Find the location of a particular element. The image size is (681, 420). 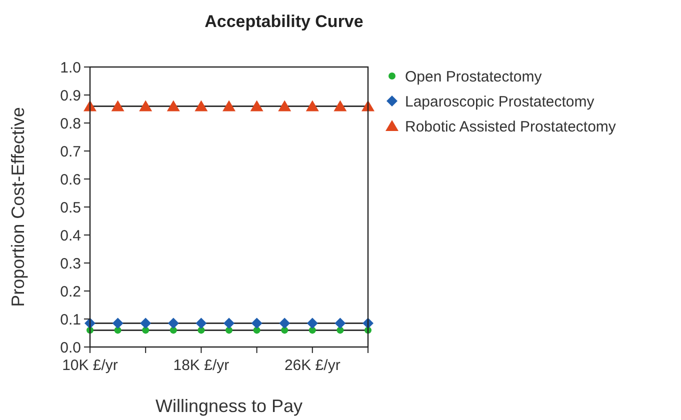

x-axis-title: Willingness to Pay is located at coordinates (229, 406).